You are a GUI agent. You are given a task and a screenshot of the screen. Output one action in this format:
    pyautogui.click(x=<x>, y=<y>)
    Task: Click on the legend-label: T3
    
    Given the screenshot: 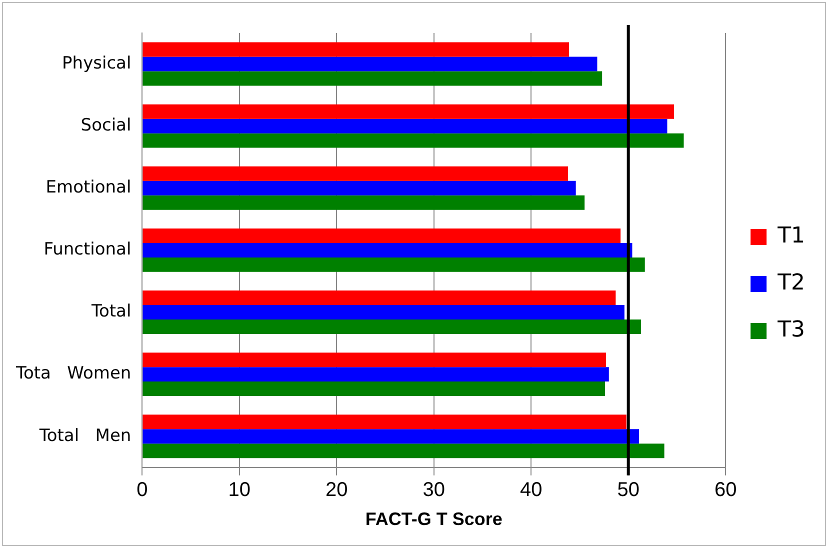 What is the action you would take?
    pyautogui.click(x=790, y=330)
    